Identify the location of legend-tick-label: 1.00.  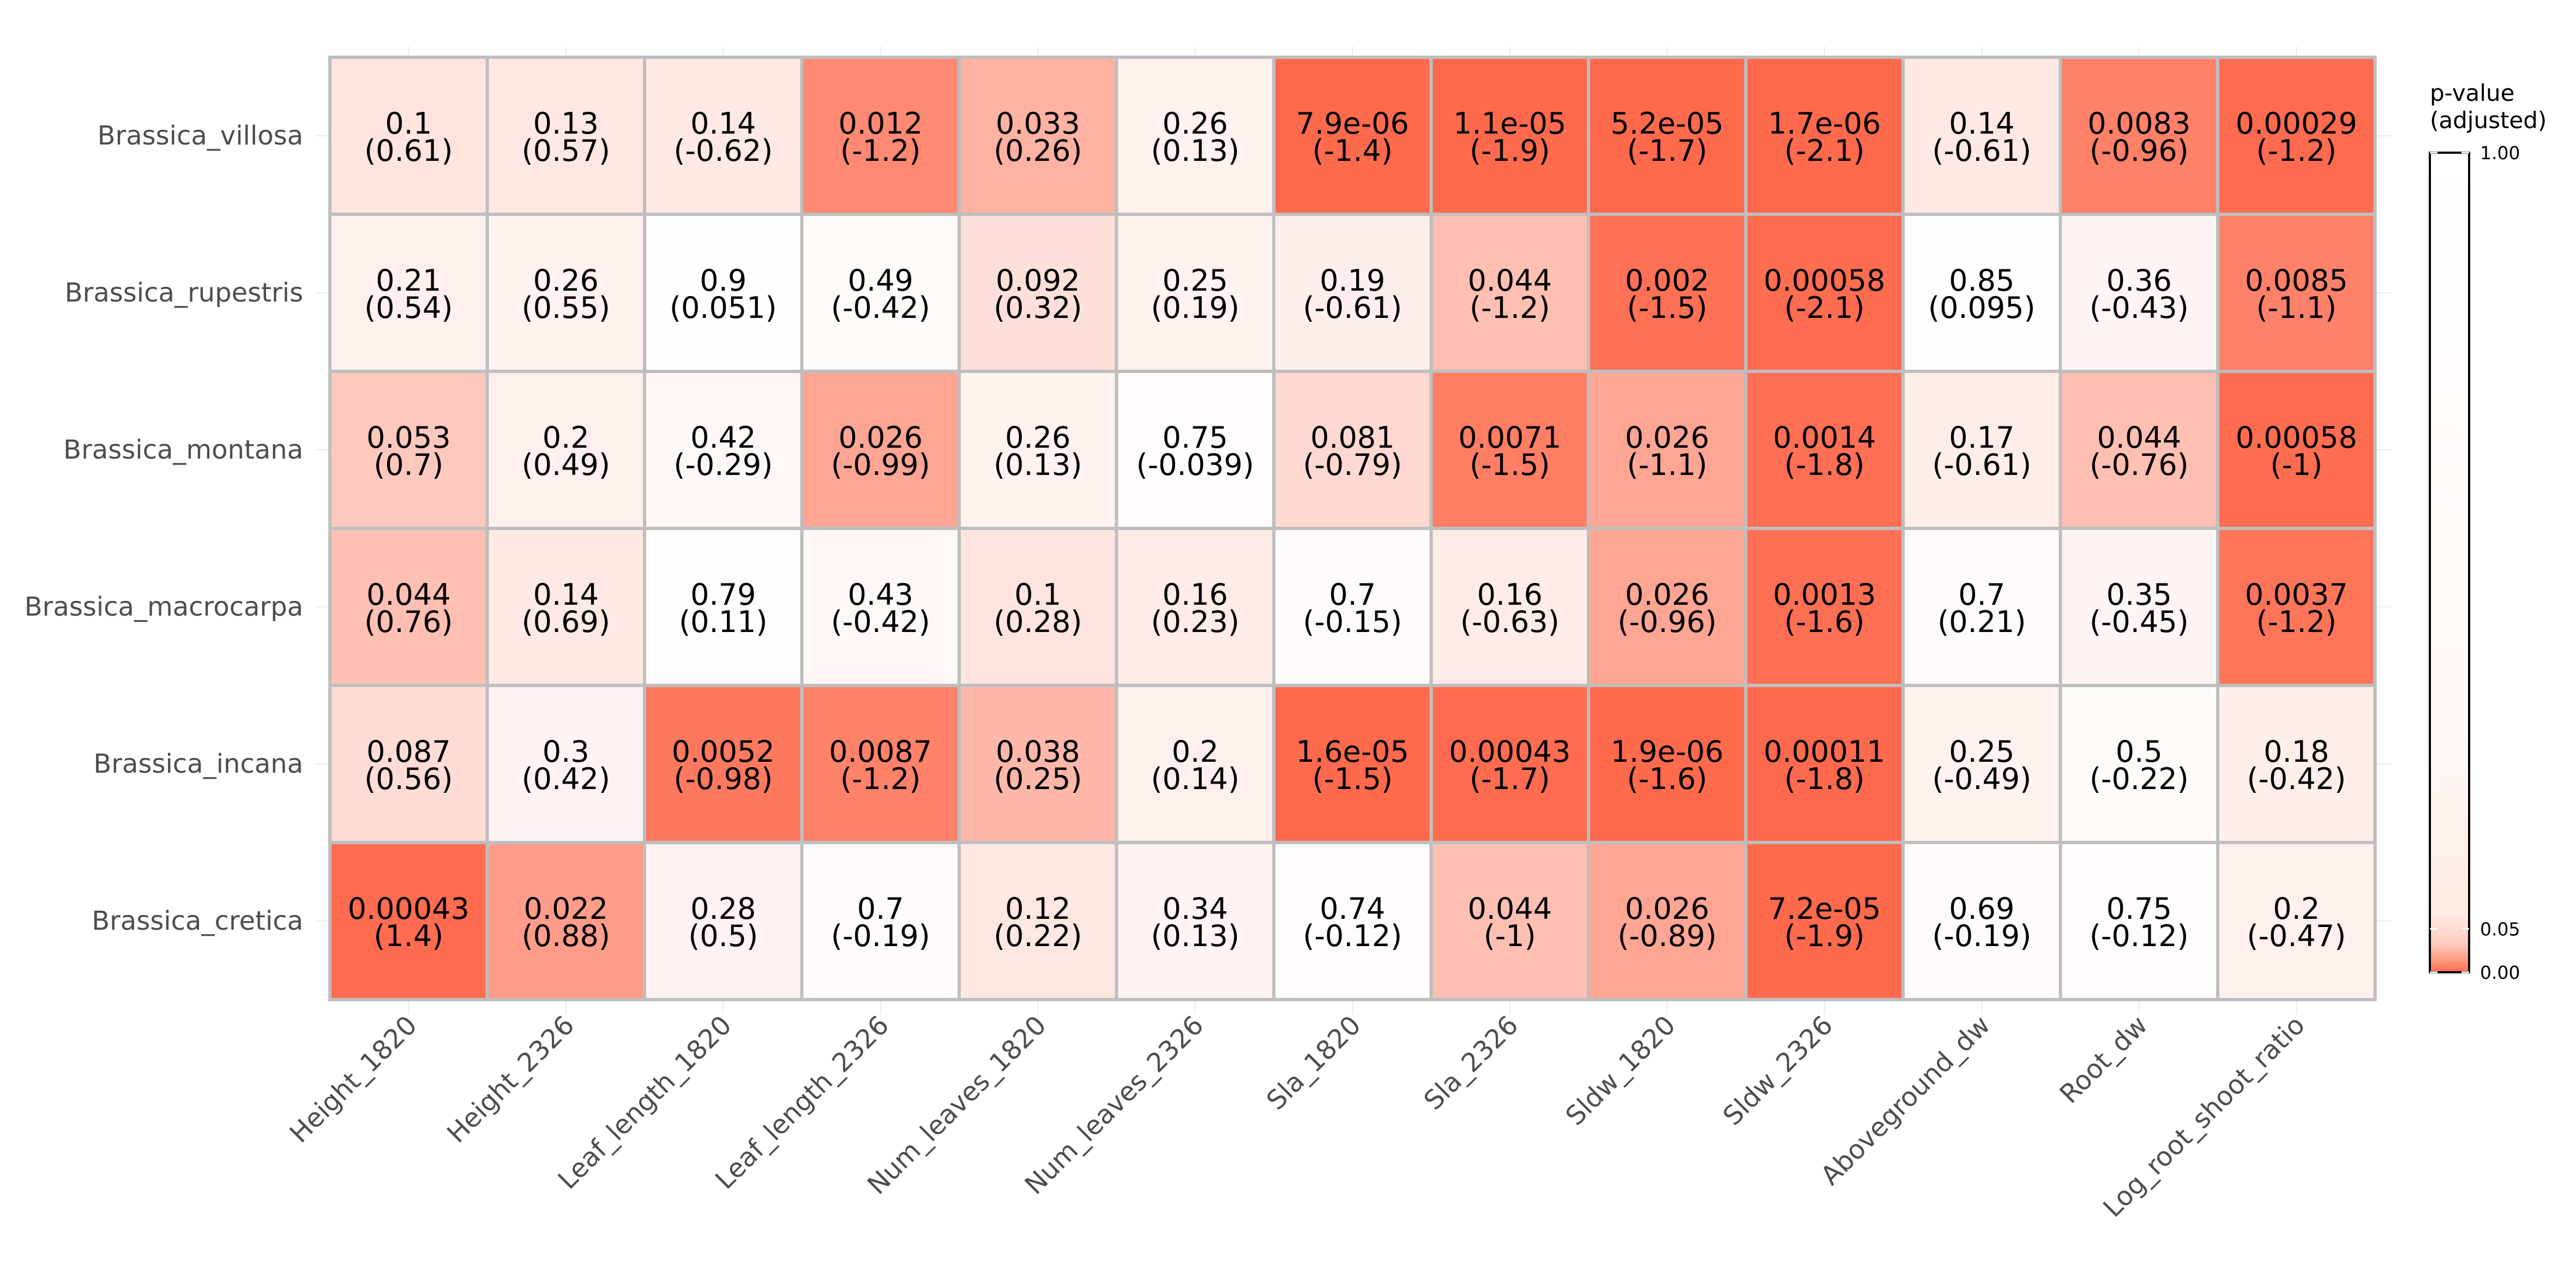
(2500, 153).